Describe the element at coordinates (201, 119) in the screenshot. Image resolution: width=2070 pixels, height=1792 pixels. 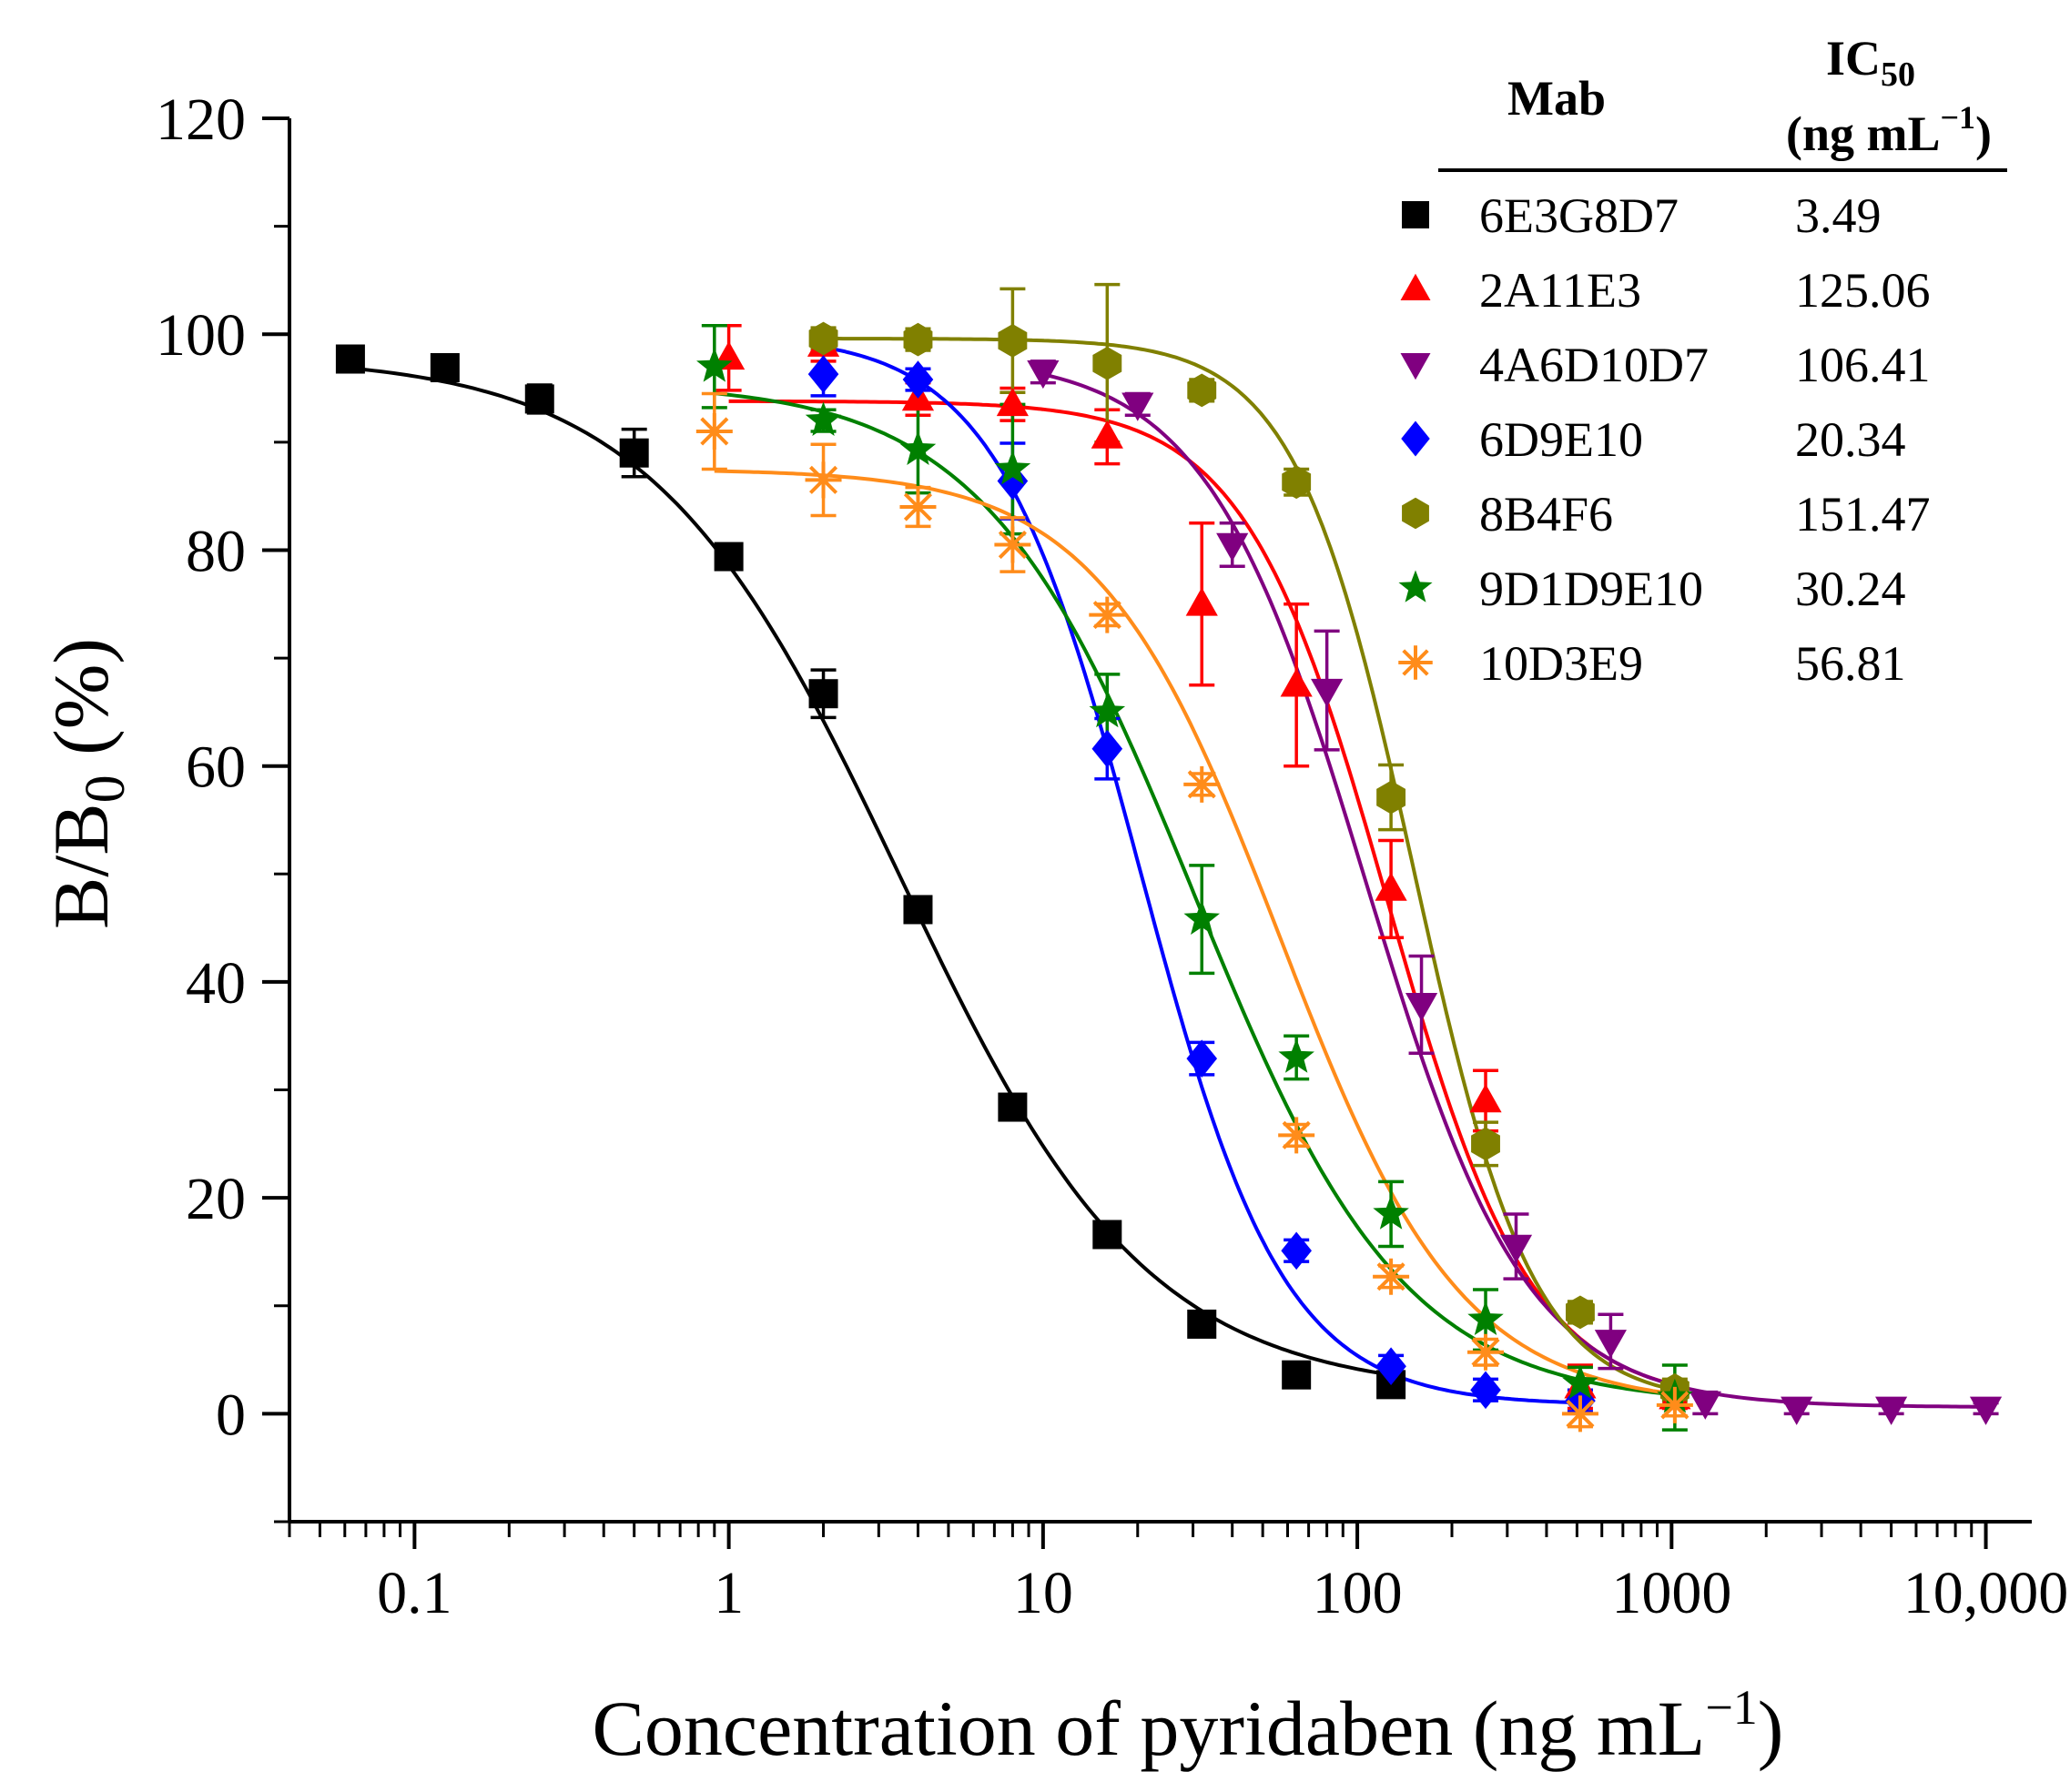
I see `y-tick-label: 120` at that location.